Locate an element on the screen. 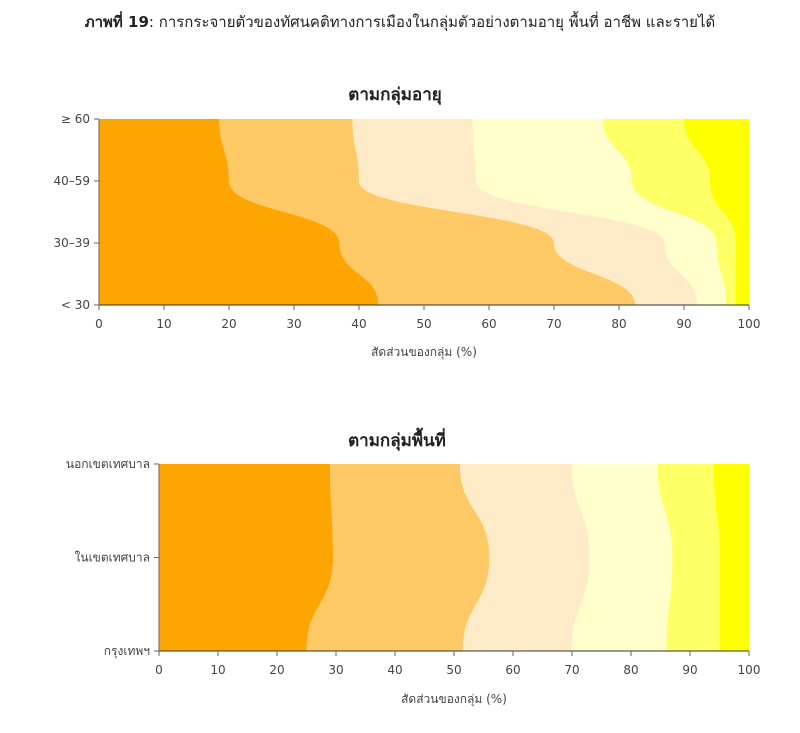 The image size is (800, 733). chart-title-age: ตามกลุ่มอายุ is located at coordinates (394, 95).